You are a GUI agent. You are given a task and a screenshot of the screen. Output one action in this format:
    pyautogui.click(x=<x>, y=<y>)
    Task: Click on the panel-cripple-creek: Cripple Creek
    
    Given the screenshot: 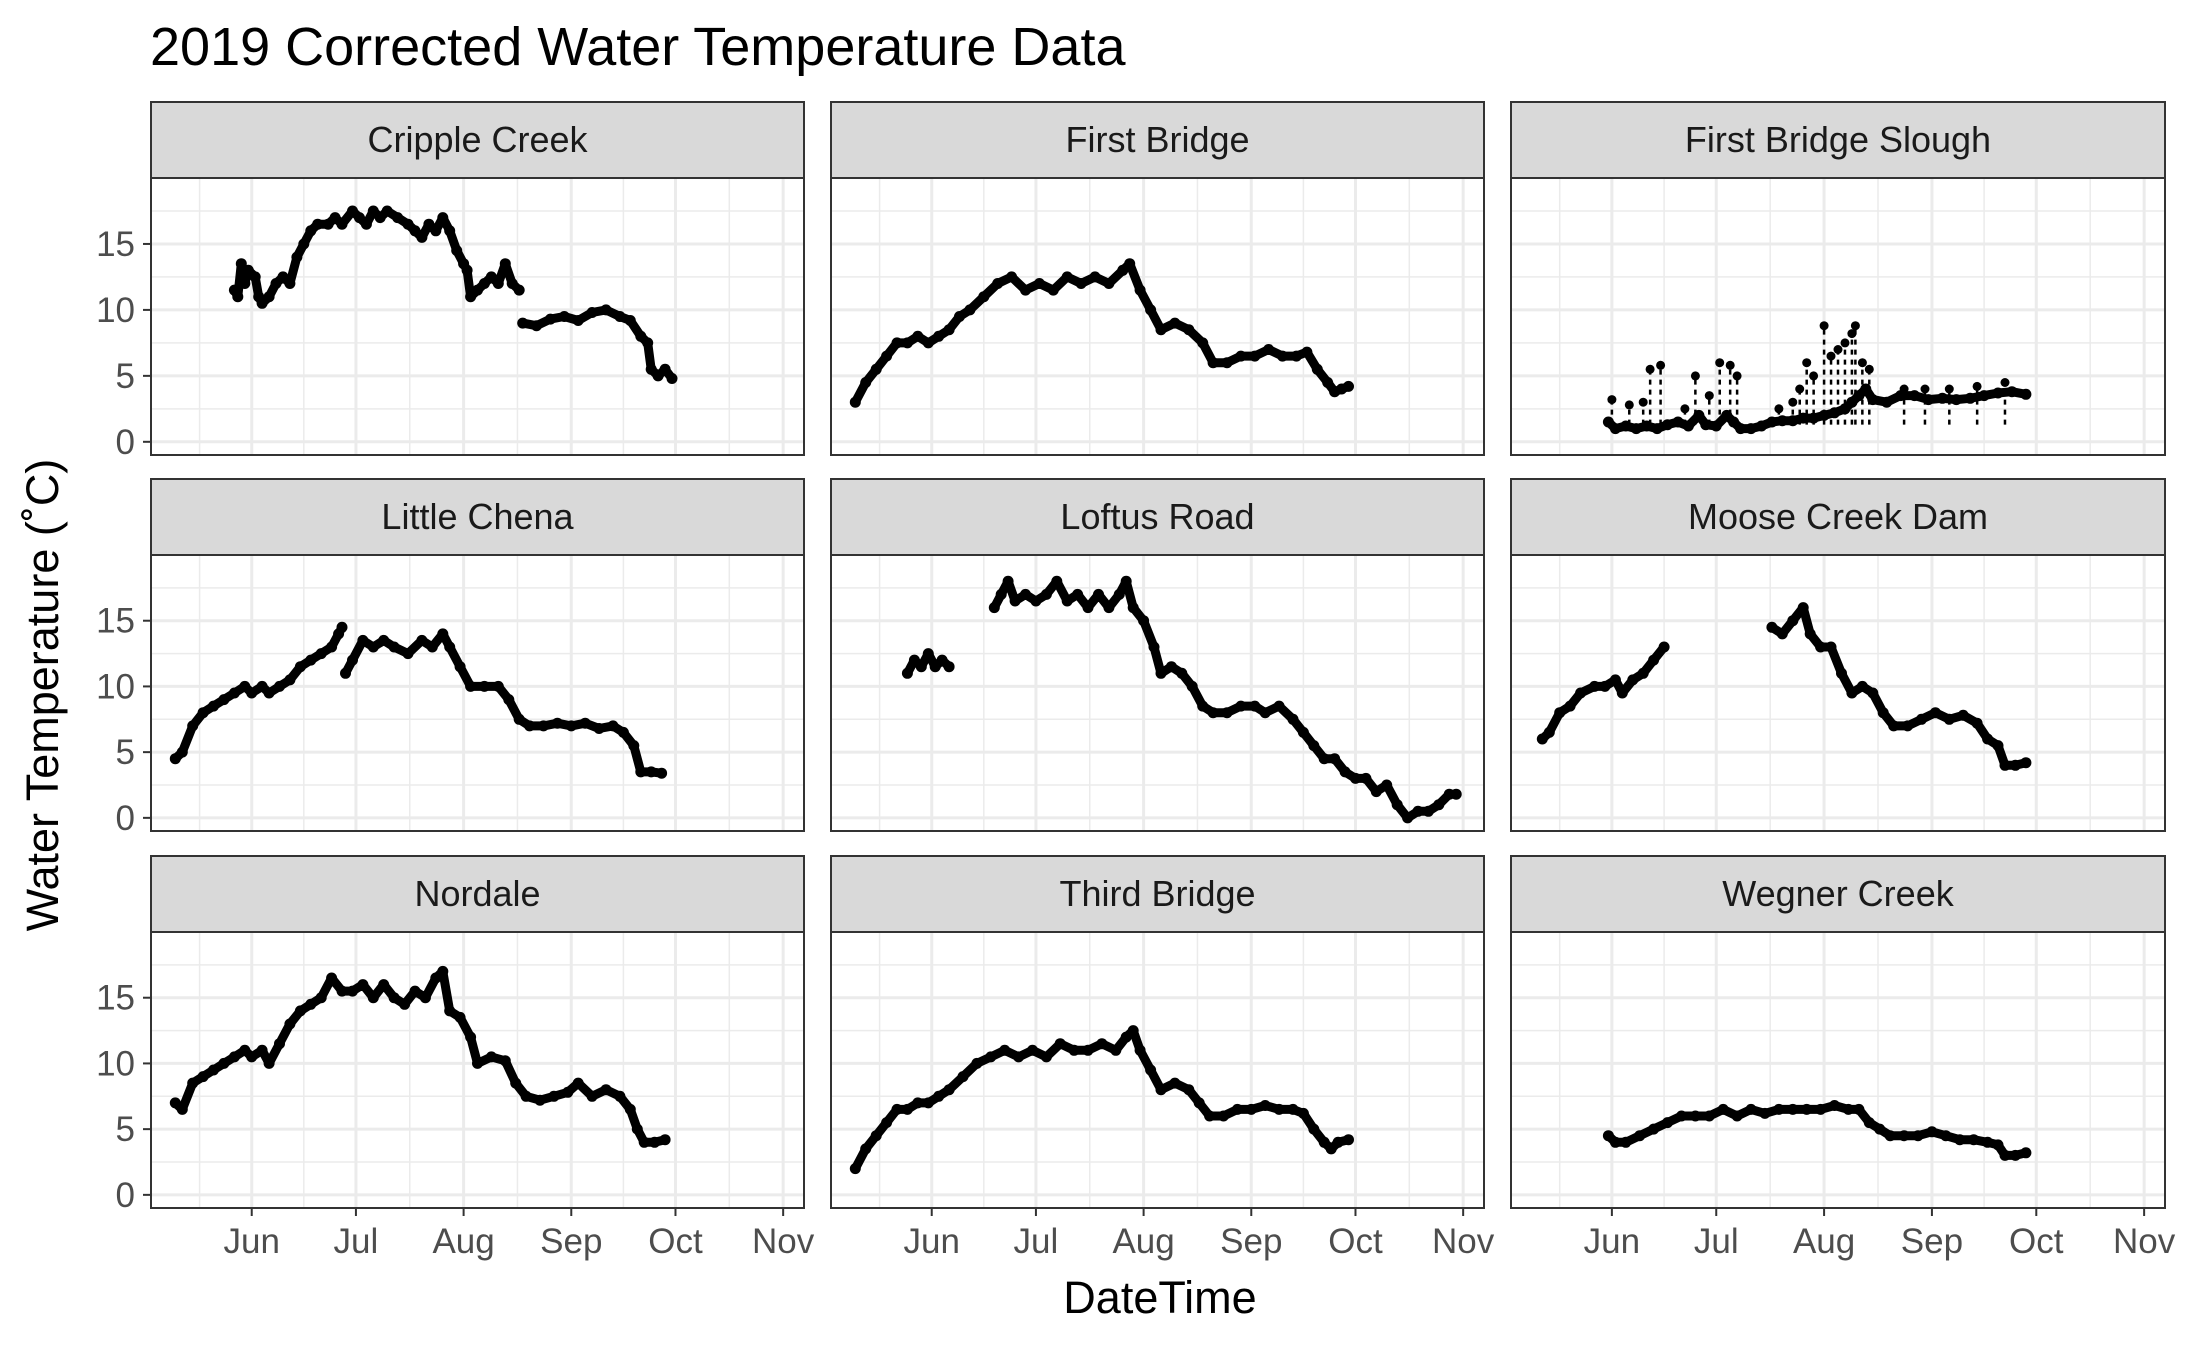 What is the action you would take?
    pyautogui.click(x=477, y=278)
    